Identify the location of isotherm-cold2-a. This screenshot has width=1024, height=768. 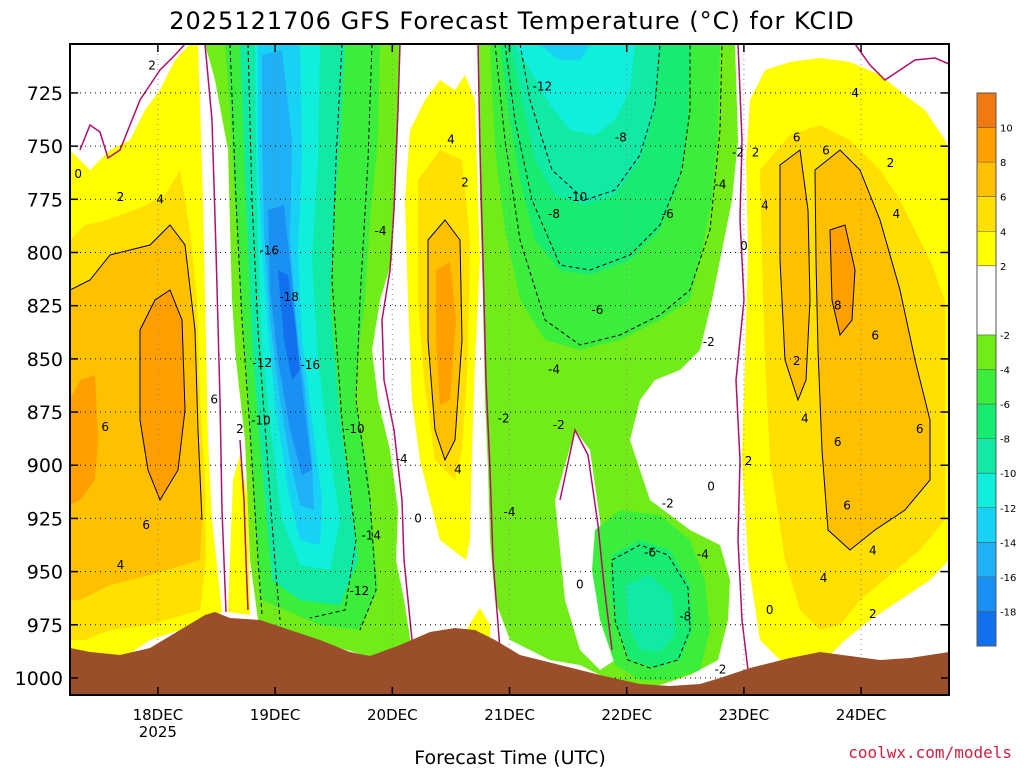
(608, 195).